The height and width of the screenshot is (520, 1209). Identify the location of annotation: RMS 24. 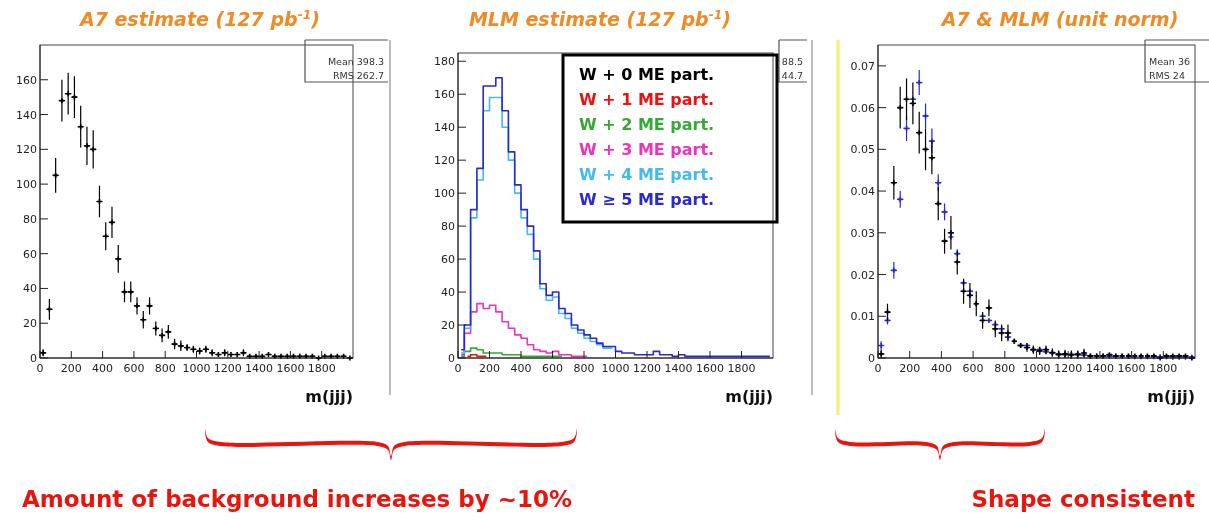
(1167, 75).